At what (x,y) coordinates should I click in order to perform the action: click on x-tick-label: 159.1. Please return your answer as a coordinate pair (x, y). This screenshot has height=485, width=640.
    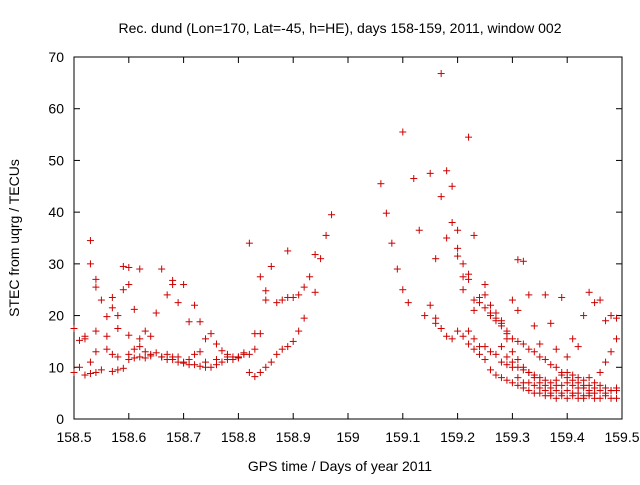
    Looking at the image, I should click on (402, 437).